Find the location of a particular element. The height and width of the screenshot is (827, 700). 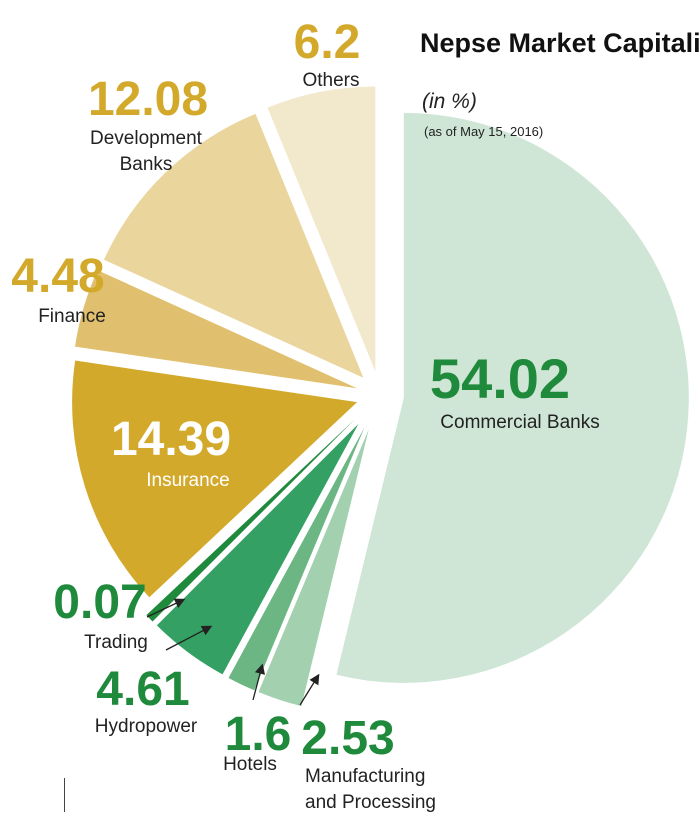

category-label: Commercial Banks is located at coordinates (519, 422).